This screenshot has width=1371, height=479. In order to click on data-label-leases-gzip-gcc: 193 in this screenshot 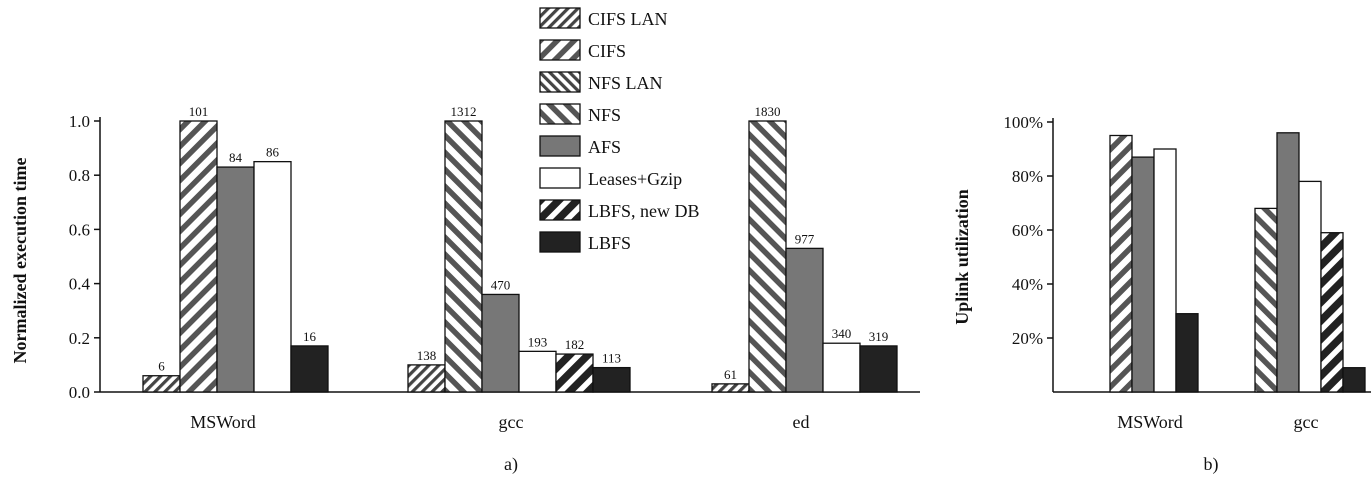, I will do `click(538, 341)`.